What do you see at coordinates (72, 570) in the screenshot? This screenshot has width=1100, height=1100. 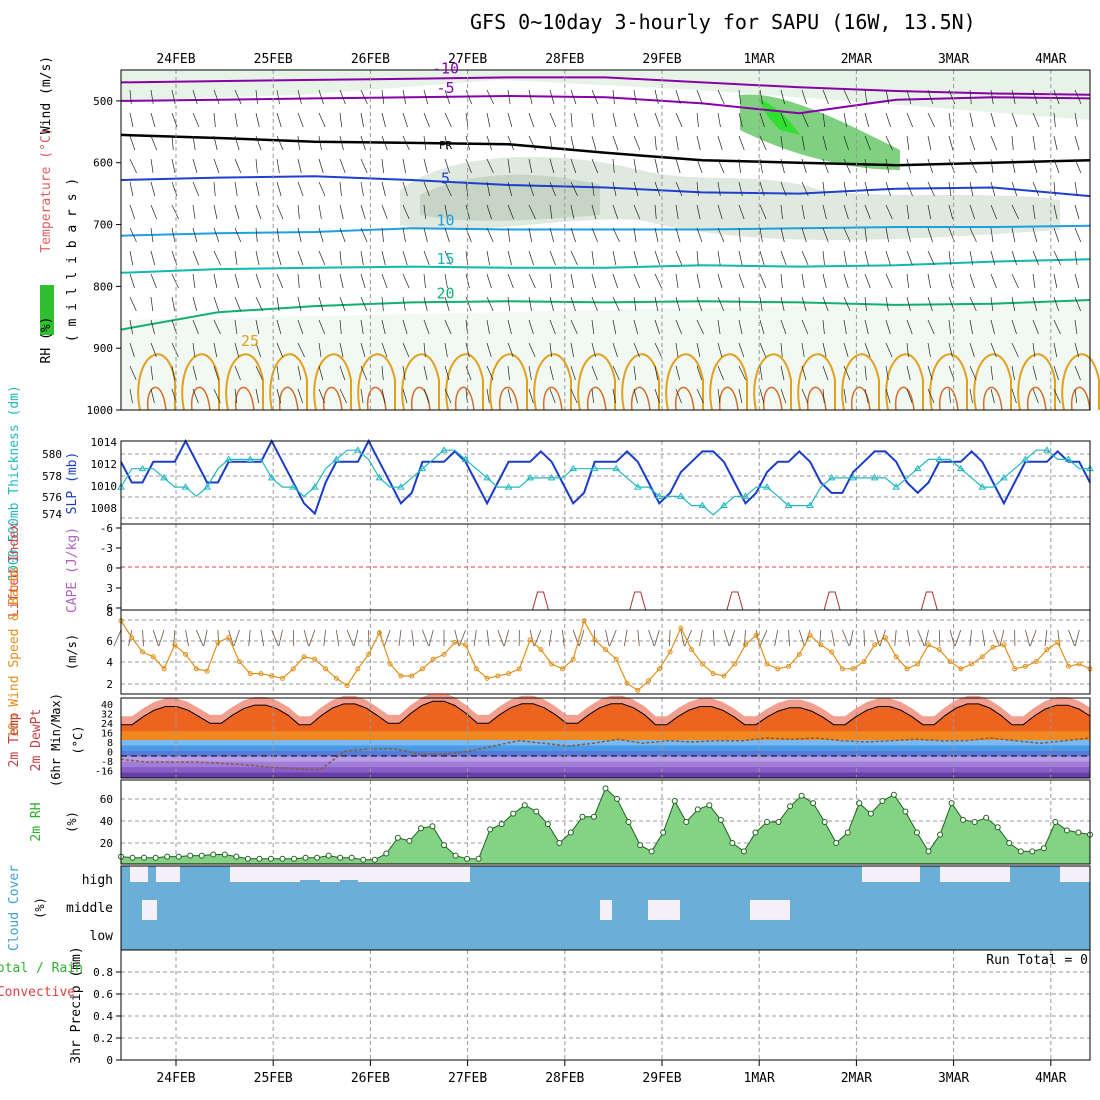 I see `ylabel-cape: CAPE (J/kg)` at bounding box center [72, 570].